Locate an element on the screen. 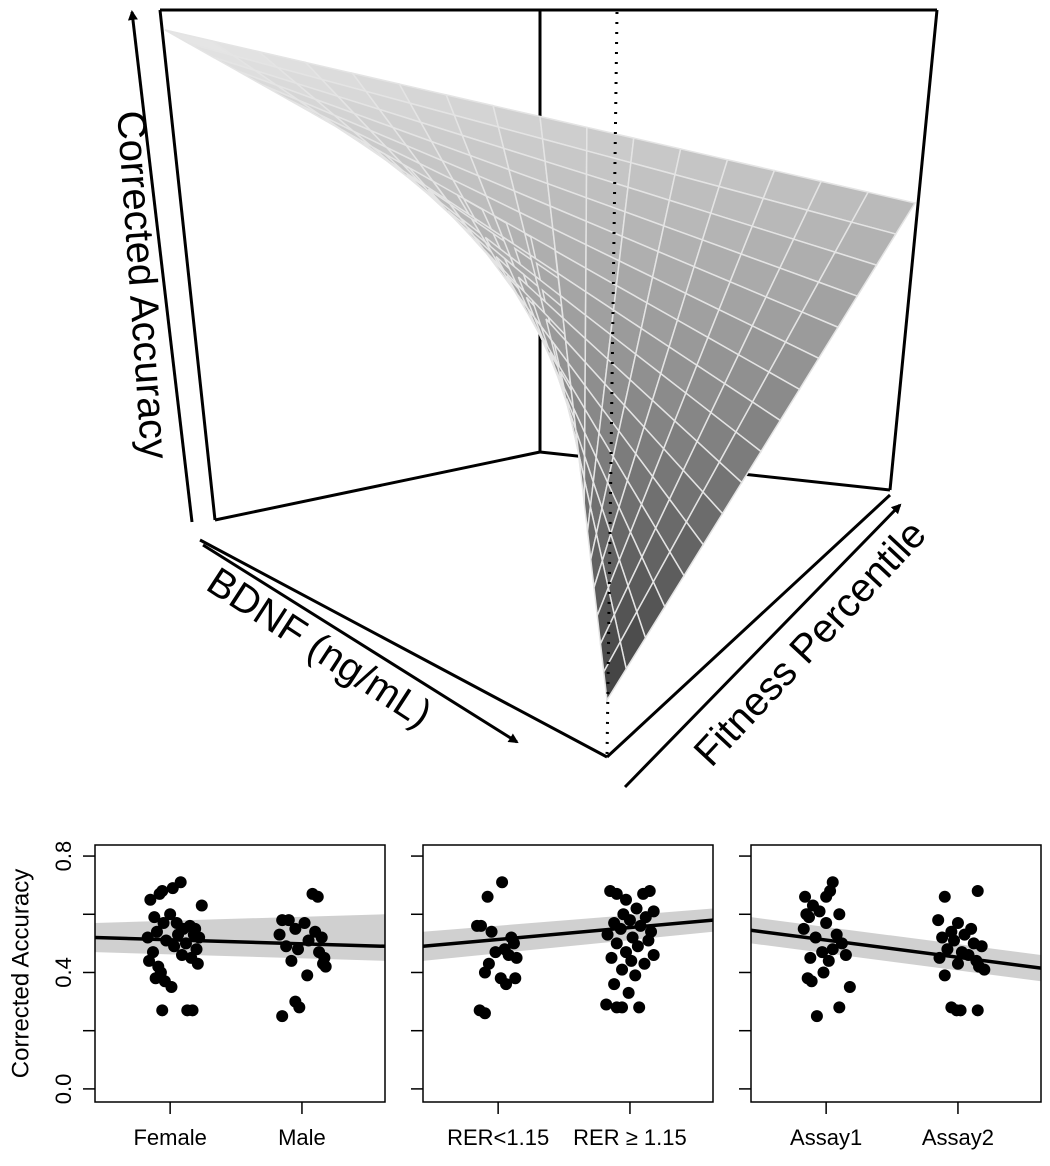 The height and width of the screenshot is (1166, 1050). strip-panel: RER<1.15 RER ≥ 1.15 is located at coordinates (562, 997).